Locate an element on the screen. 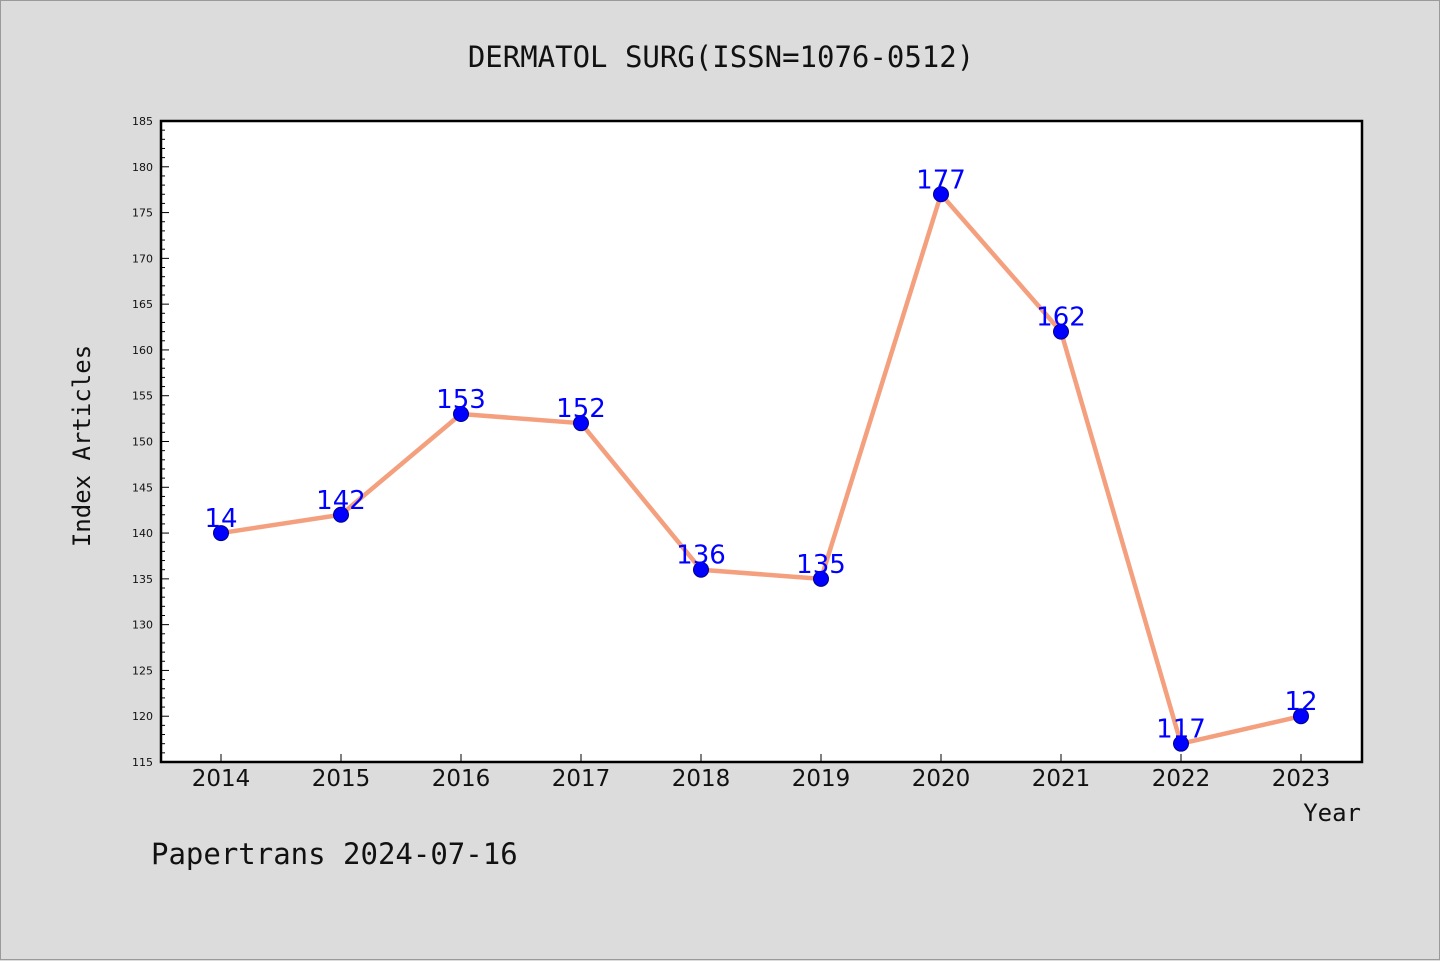 Image resolution: width=1440 pixels, height=961 pixels. y-tick-label: 115 is located at coordinates (142, 762).